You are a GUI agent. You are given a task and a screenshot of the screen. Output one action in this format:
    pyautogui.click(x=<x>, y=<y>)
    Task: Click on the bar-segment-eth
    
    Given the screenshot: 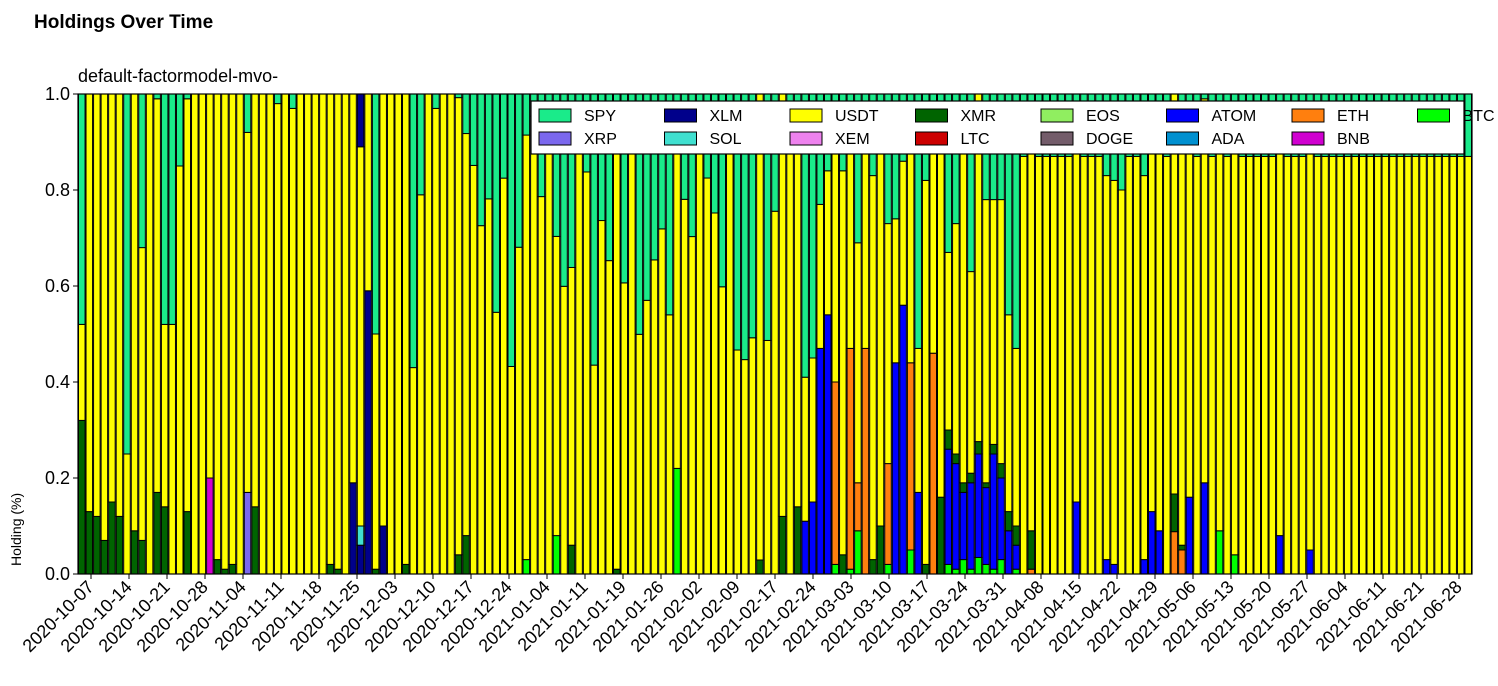 What is the action you would take?
    pyautogui.click(x=1031, y=571)
    